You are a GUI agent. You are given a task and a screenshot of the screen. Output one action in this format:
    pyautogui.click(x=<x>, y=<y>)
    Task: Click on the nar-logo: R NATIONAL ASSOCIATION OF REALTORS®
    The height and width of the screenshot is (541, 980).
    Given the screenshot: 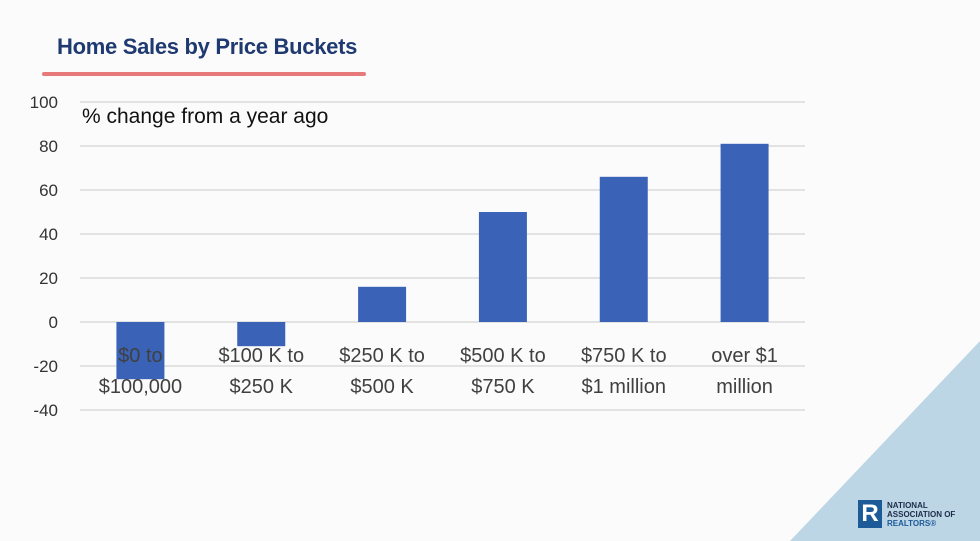 What is the action you would take?
    pyautogui.click(x=906, y=514)
    